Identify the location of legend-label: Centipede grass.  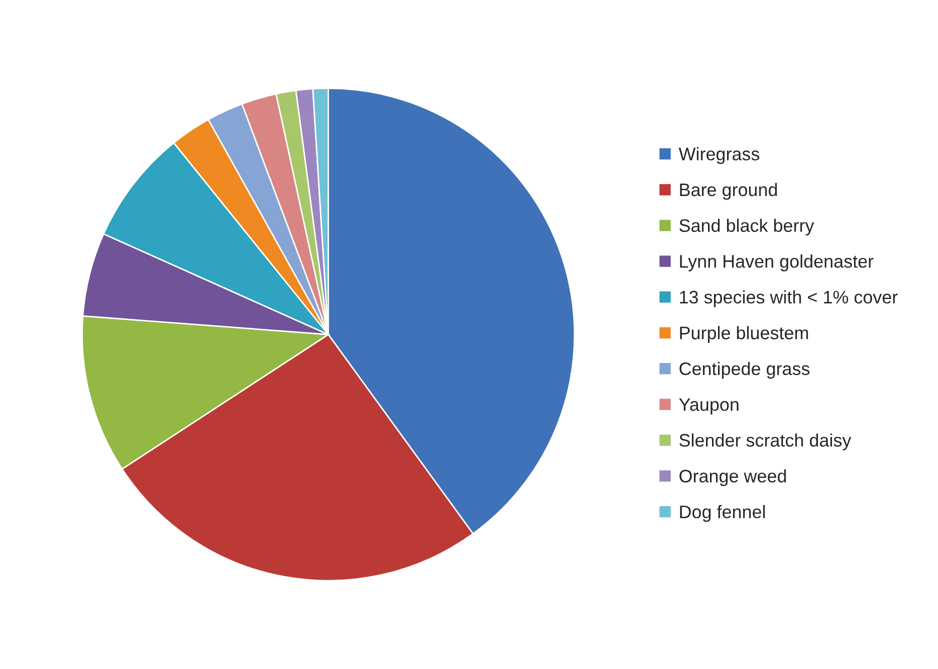
(745, 370).